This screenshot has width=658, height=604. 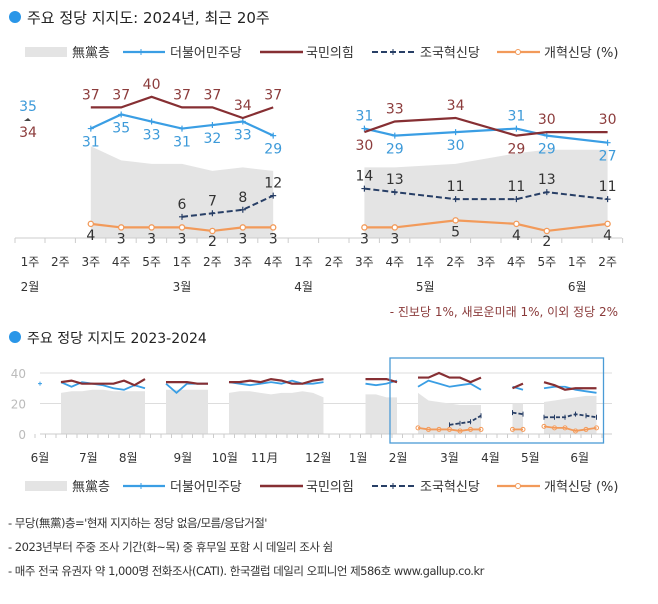 I want to click on month-label: 12월, so click(x=318, y=458).